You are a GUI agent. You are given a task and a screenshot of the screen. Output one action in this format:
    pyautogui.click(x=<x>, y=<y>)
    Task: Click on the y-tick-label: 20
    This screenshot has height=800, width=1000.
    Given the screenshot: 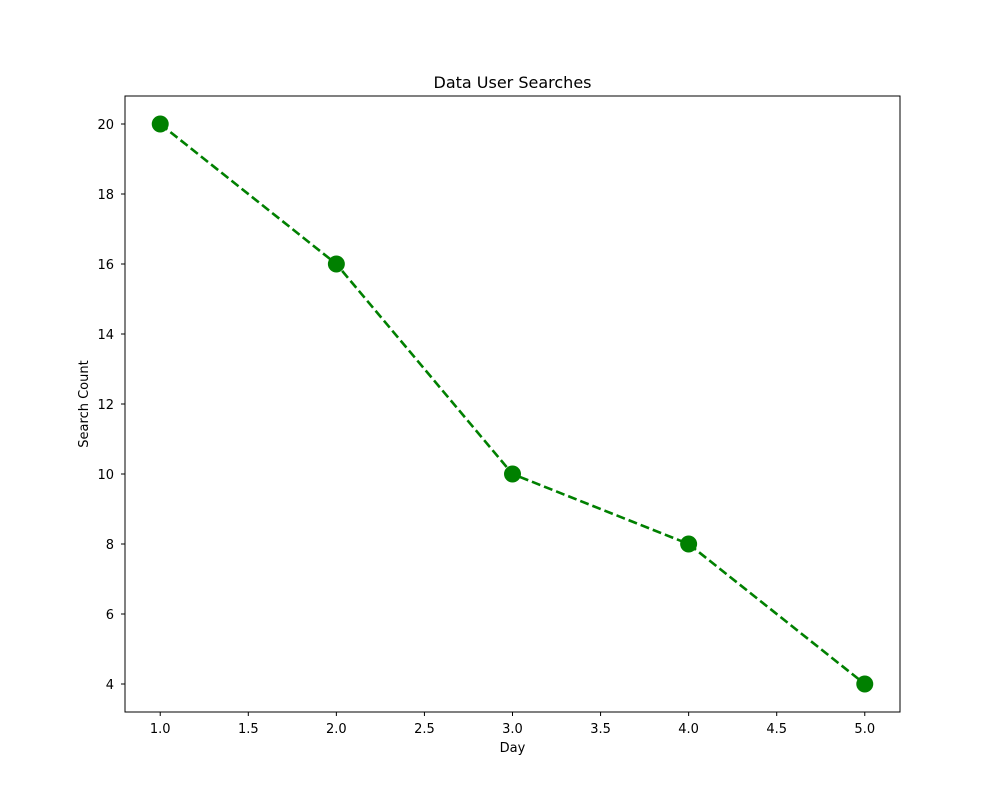 What is the action you would take?
    pyautogui.click(x=105, y=125)
    